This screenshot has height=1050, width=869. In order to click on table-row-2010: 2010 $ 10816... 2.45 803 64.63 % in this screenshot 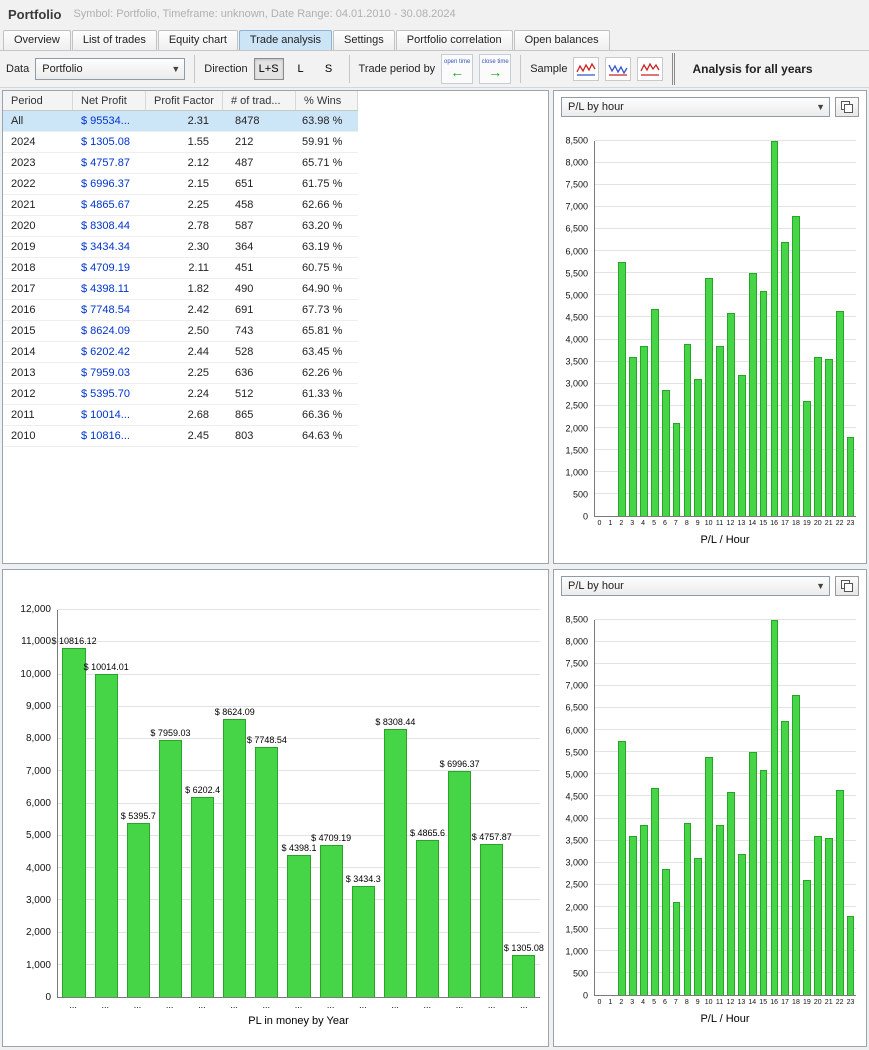, I will do `click(180, 436)`.